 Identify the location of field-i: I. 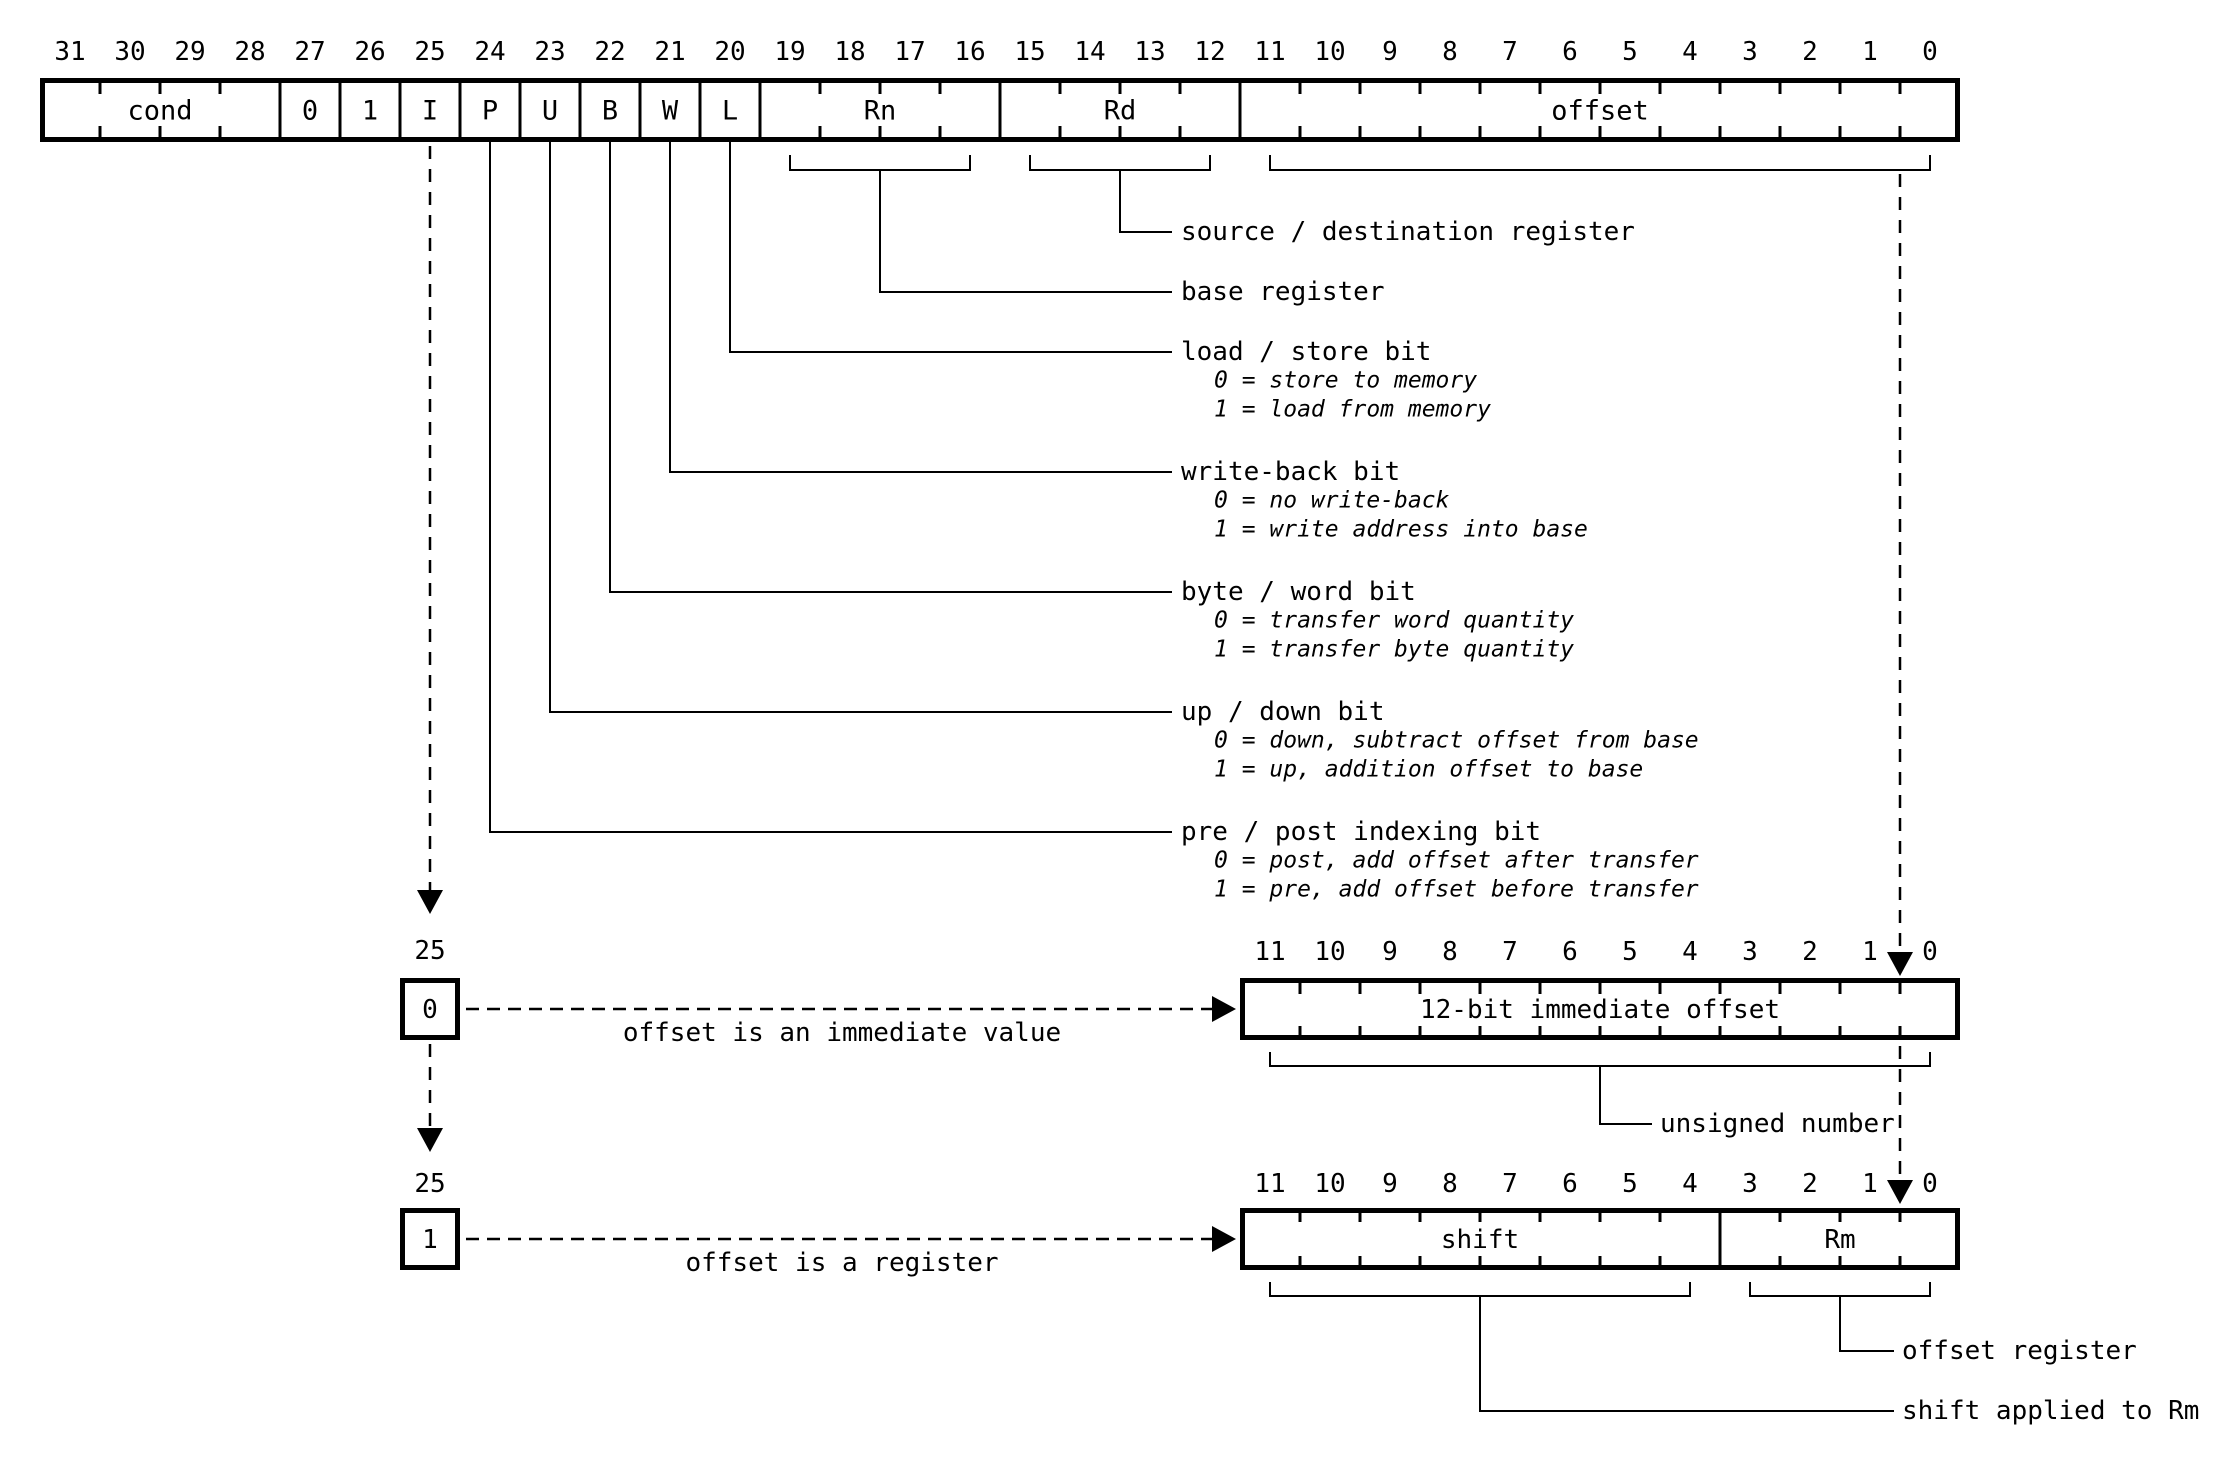
(430, 111).